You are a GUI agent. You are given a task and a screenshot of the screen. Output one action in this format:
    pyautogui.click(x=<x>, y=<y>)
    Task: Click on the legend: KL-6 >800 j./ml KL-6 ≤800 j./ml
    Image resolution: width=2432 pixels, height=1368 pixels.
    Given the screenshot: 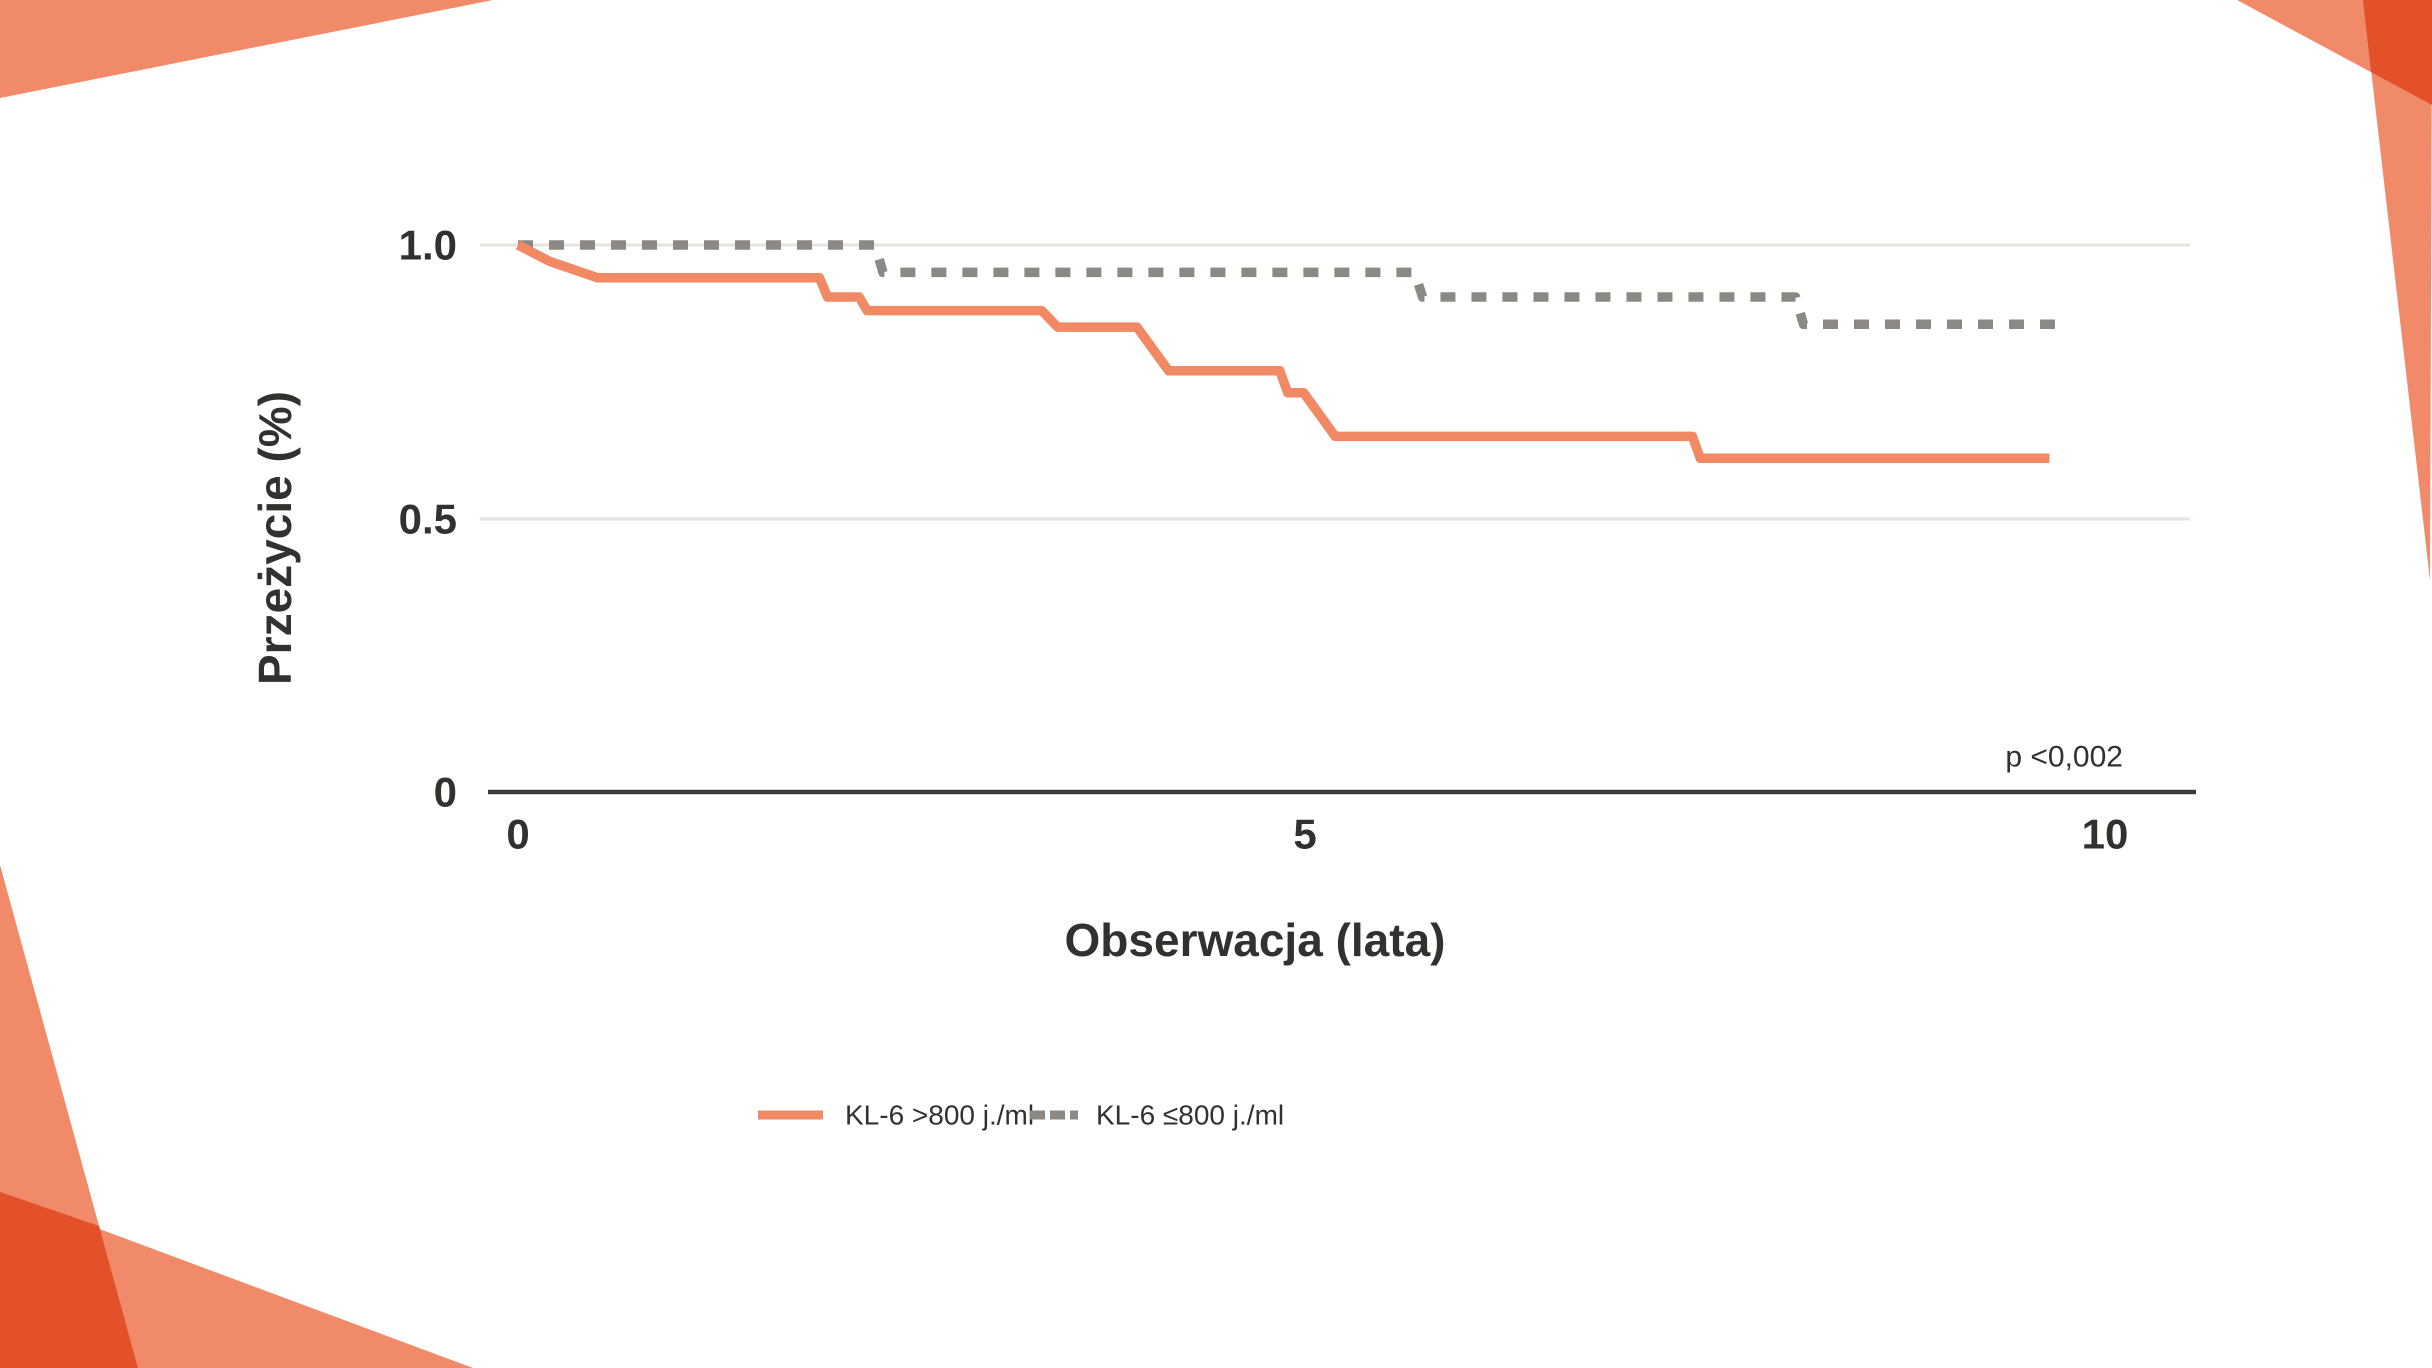 What is the action you would take?
    pyautogui.click(x=1021, y=1115)
    